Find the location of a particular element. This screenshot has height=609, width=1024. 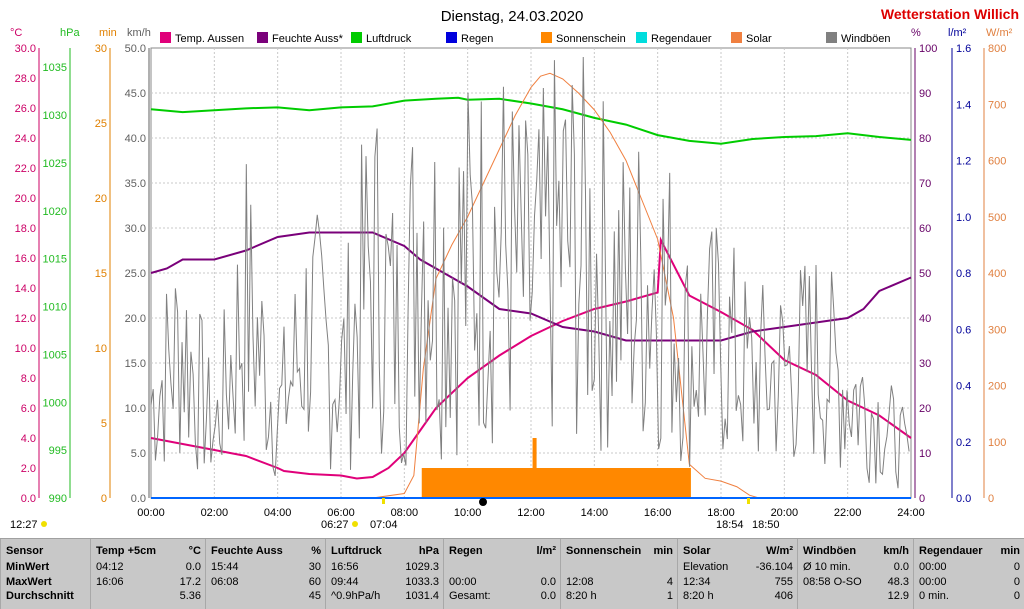

right-axis-tick: 0.6 is located at coordinates (963, 330).